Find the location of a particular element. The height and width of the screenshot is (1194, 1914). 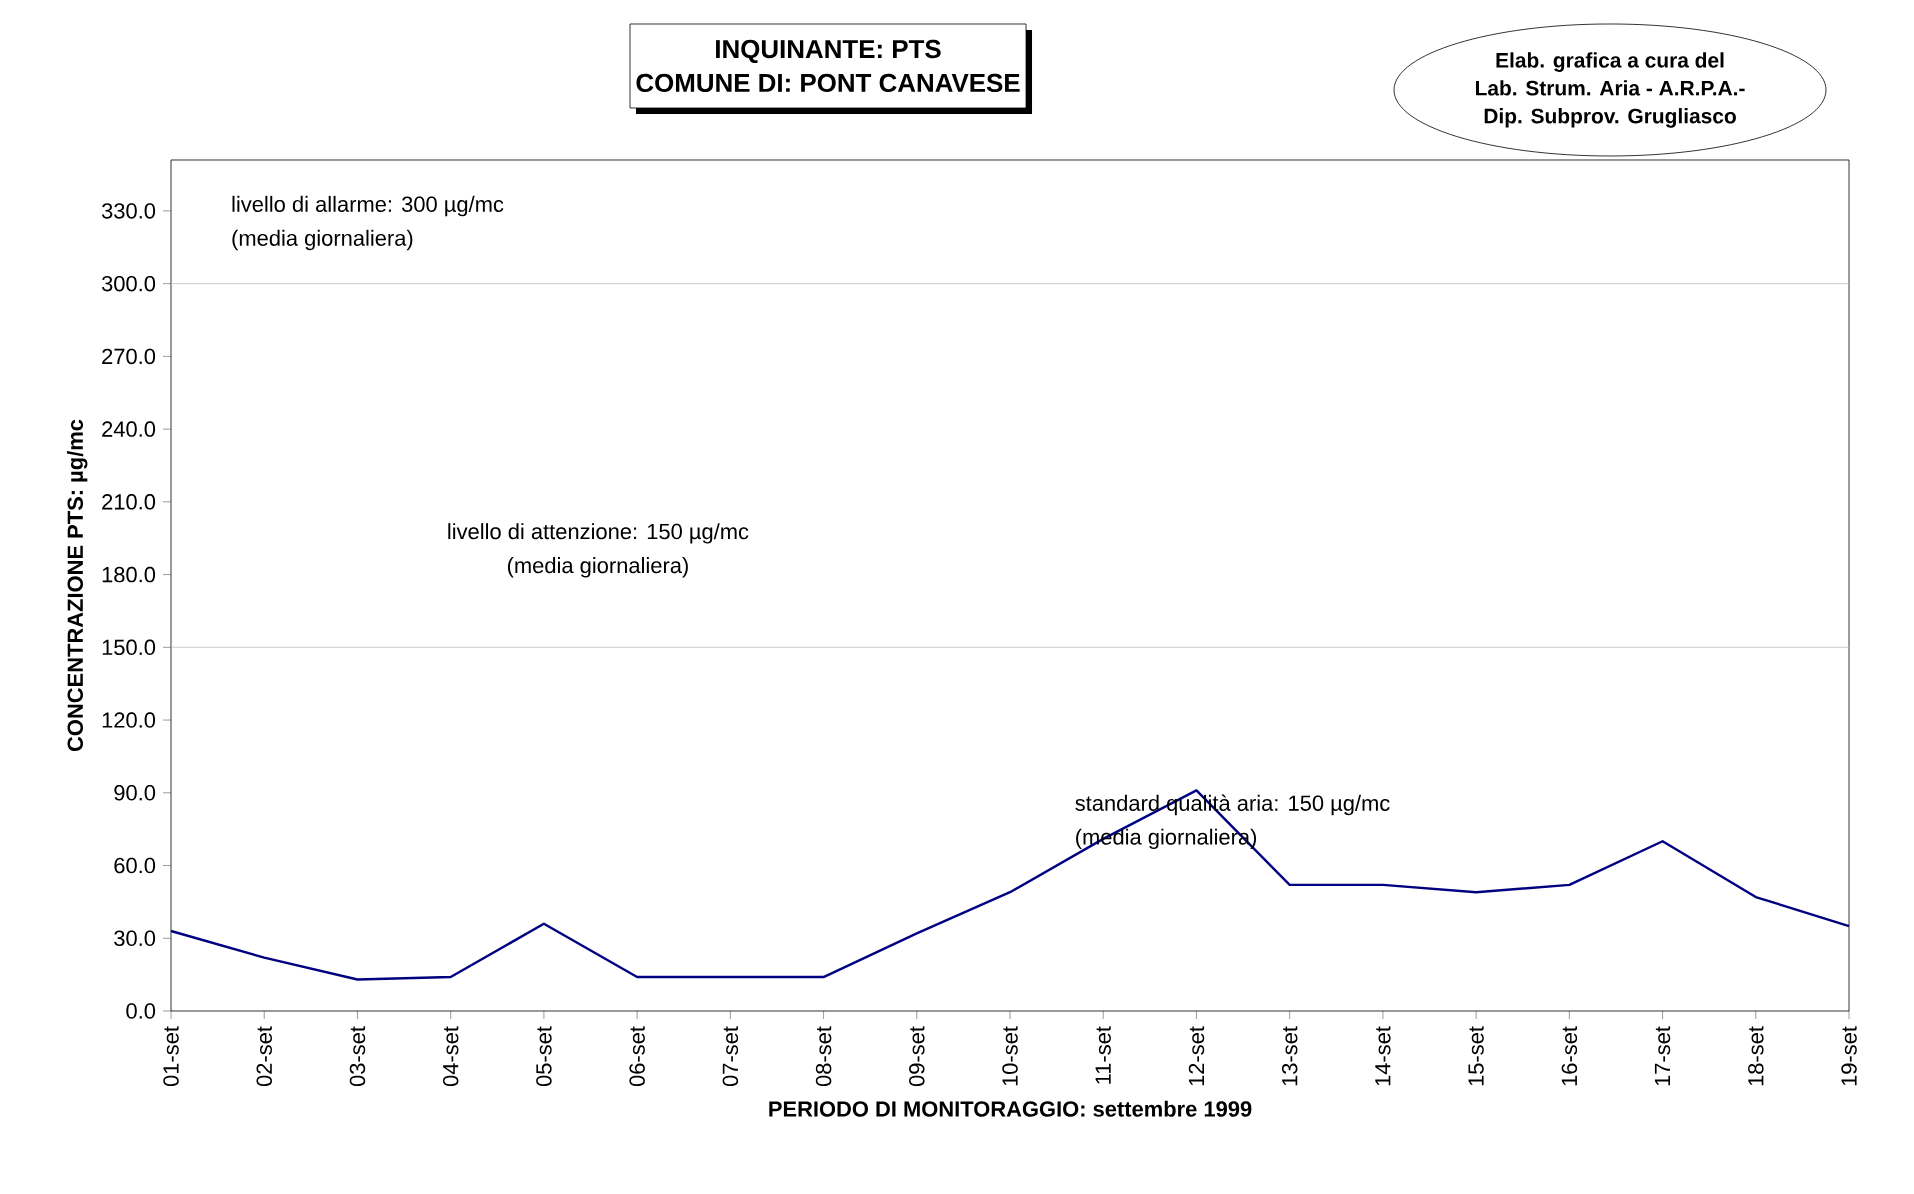

x-tick-label: 07-set is located at coordinates (730, 1056).